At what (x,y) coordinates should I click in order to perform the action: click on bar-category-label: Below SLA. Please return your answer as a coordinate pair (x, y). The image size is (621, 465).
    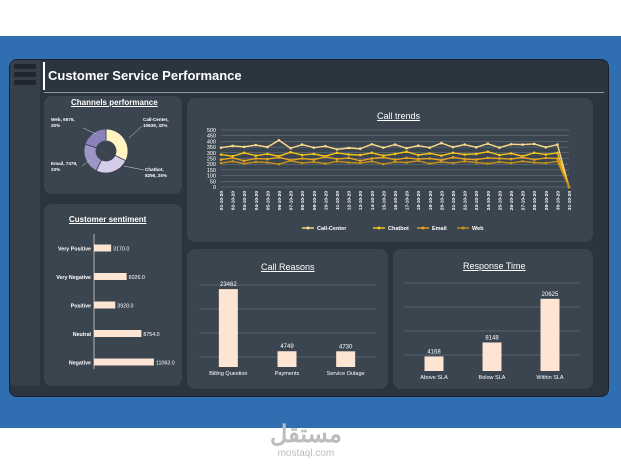
    Looking at the image, I should click on (492, 378).